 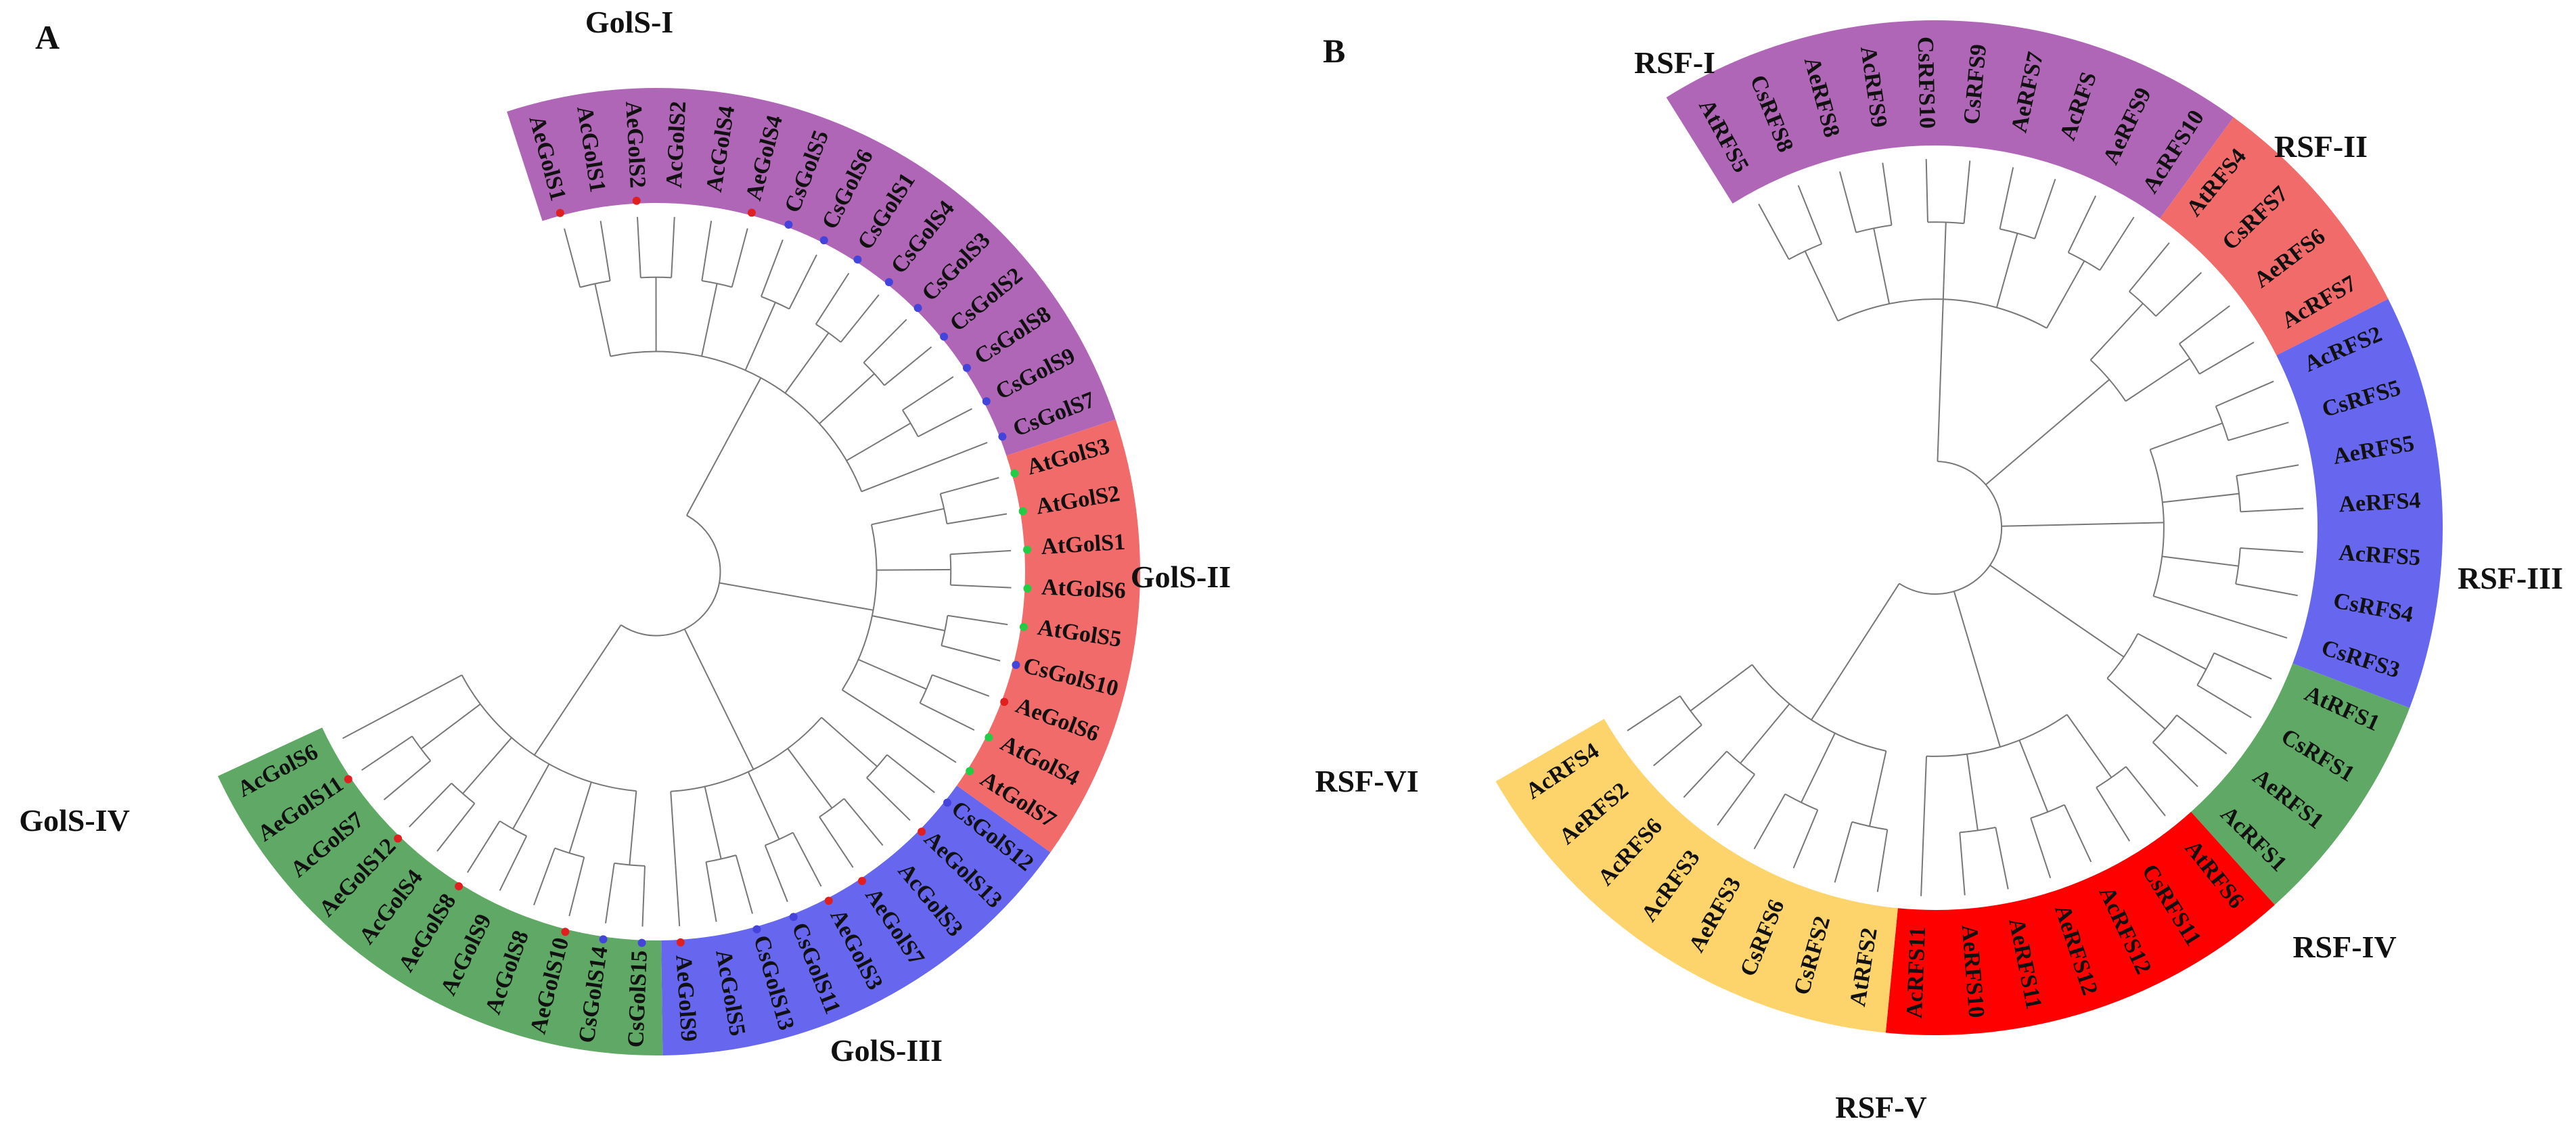 I want to click on clade-label-rsf-v: RSF-V, so click(x=1881, y=1107).